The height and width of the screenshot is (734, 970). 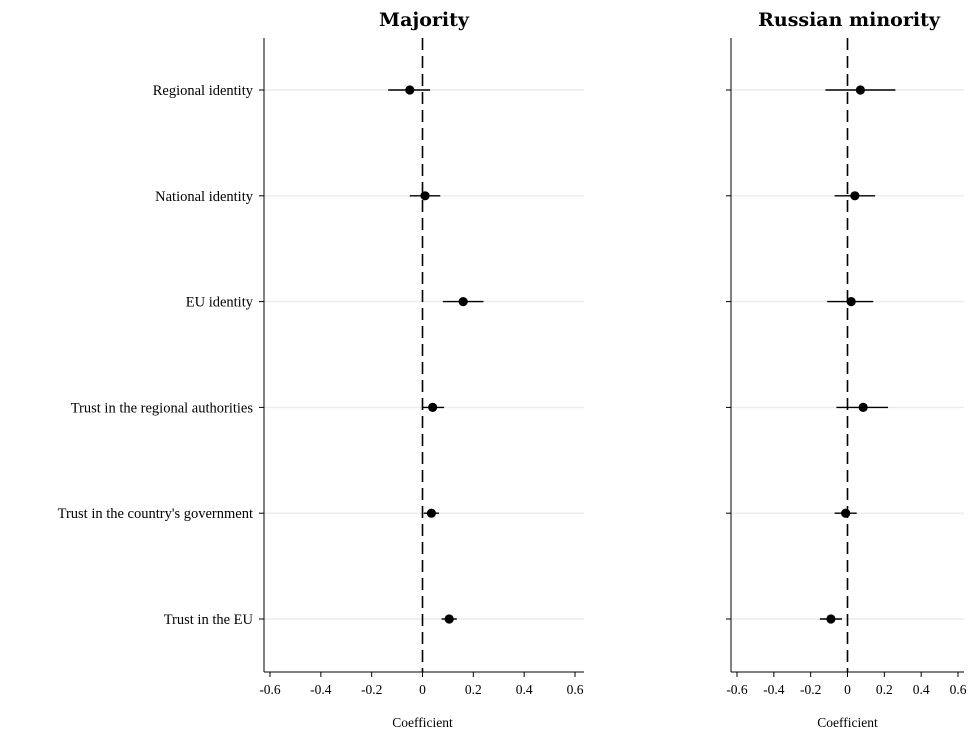 What do you see at coordinates (737, 689) in the screenshot?
I see `russian-minority-x-tick-label: -0.6` at bounding box center [737, 689].